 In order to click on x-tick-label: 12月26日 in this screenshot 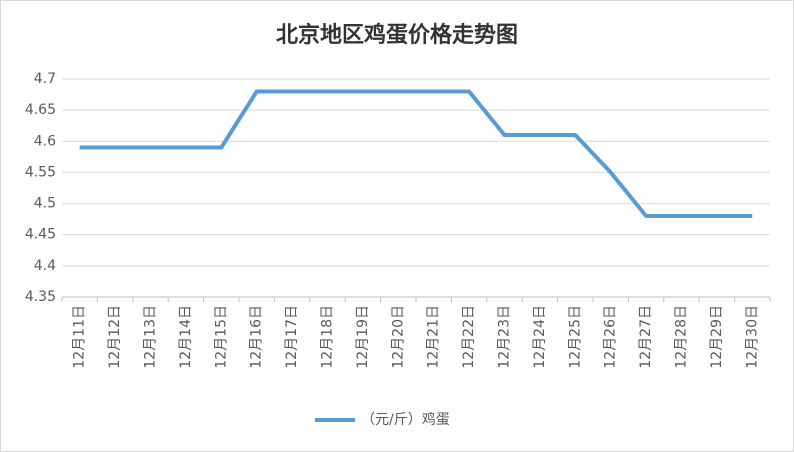, I will do `click(611, 337)`.